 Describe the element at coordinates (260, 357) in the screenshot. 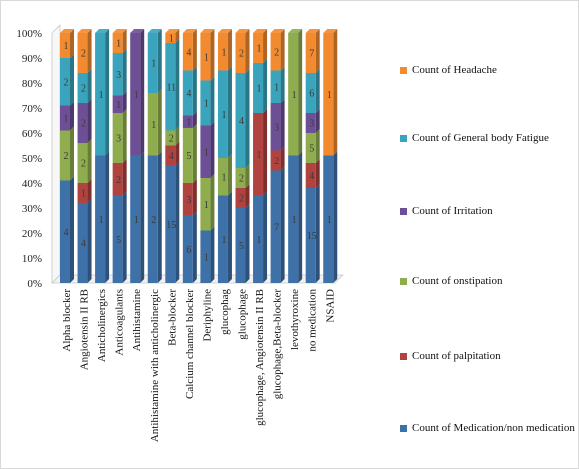

I see `category-label: glucophage, Angiotensin II RB` at that location.